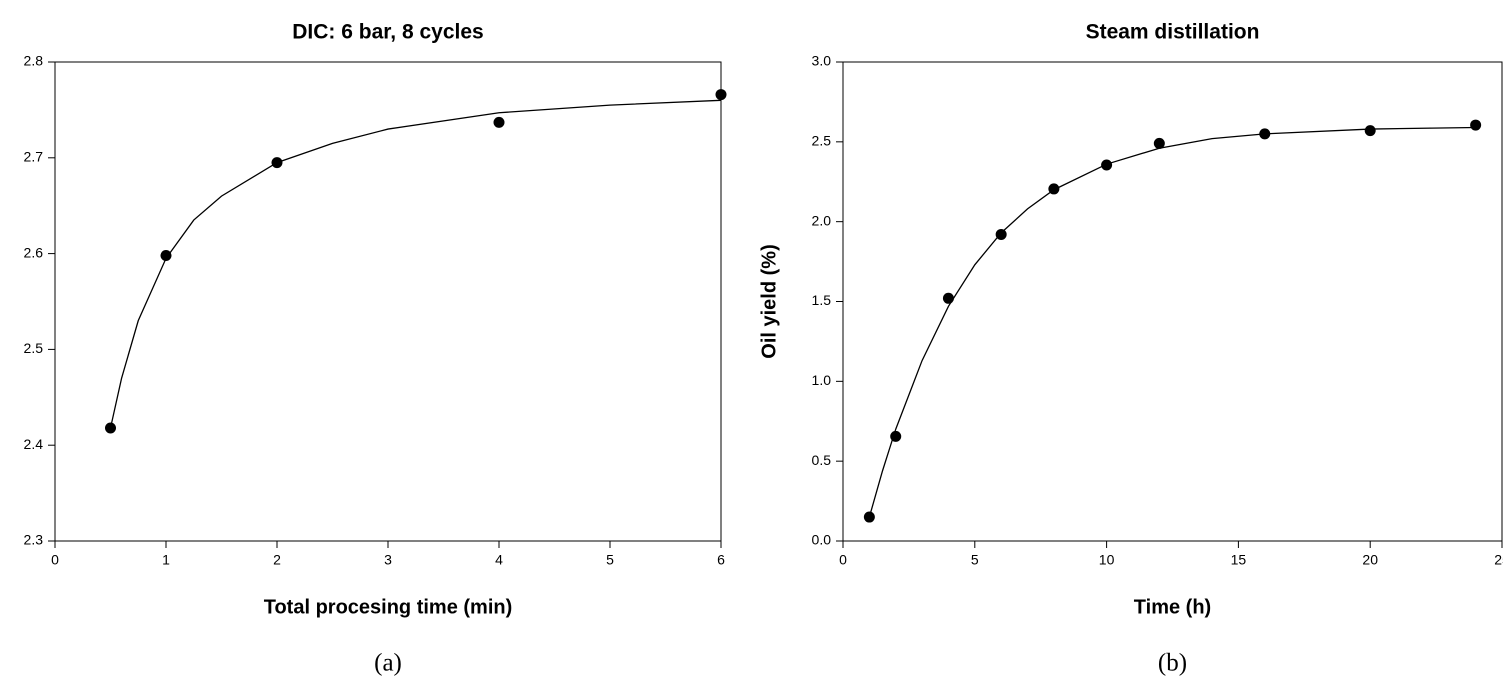  I want to click on y-tick-label: 0.5, so click(822, 460).